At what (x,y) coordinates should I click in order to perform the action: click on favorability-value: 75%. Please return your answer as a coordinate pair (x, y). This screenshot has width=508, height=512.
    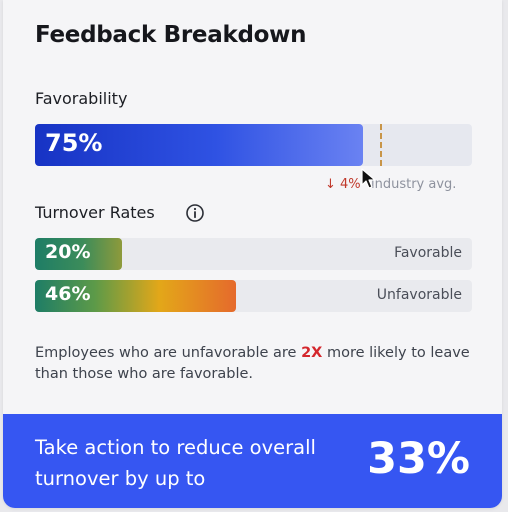
    Looking at the image, I should click on (74, 143).